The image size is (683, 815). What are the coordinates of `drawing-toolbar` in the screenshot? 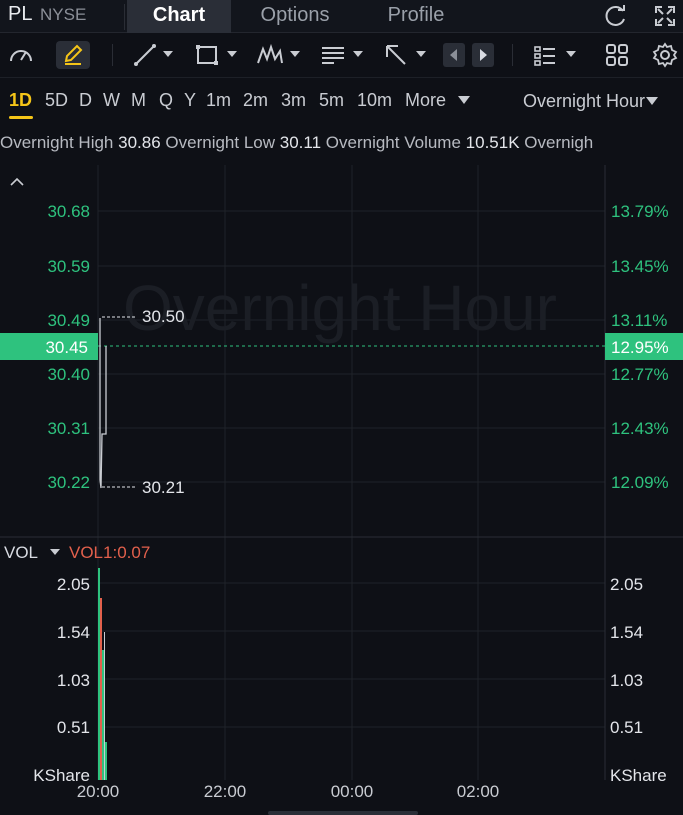 It's located at (341, 56).